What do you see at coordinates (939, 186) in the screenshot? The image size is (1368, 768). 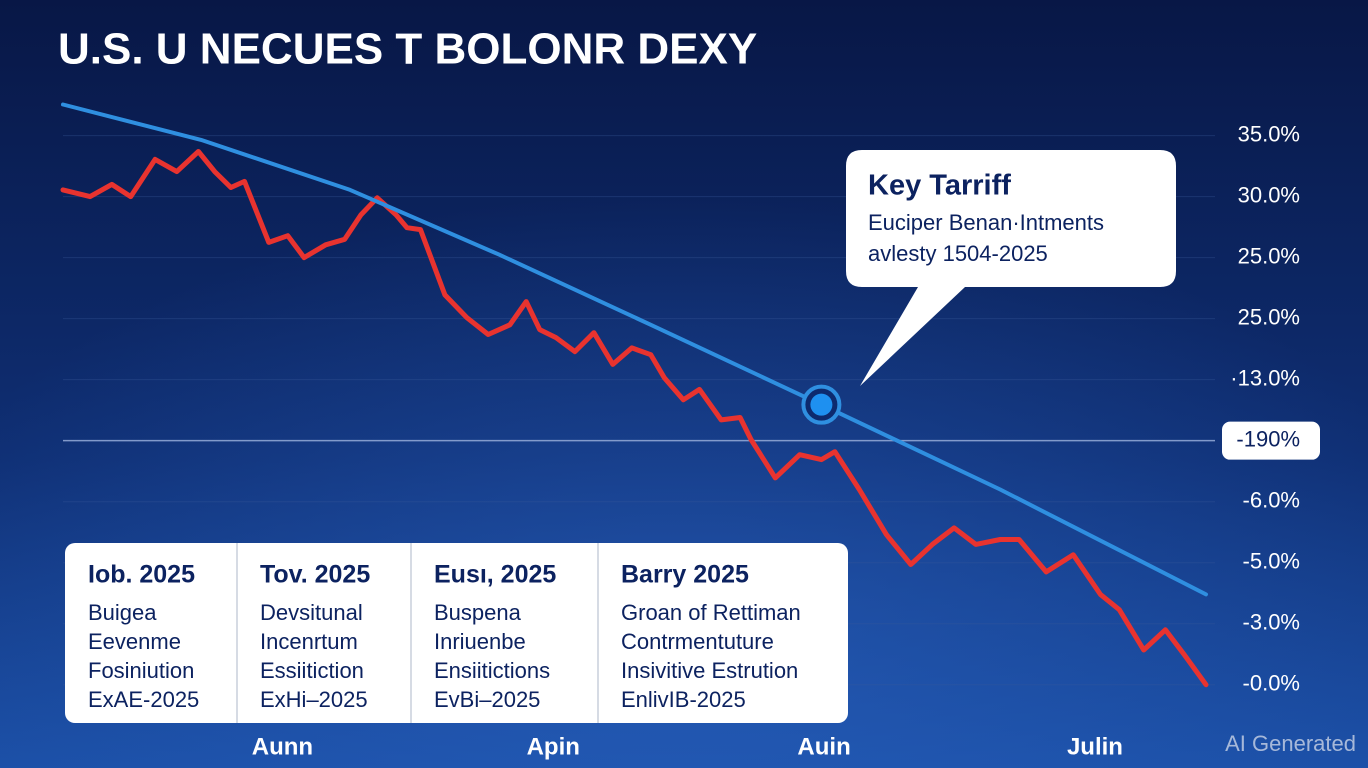 I see `callout-title: Key Tarriff` at bounding box center [939, 186].